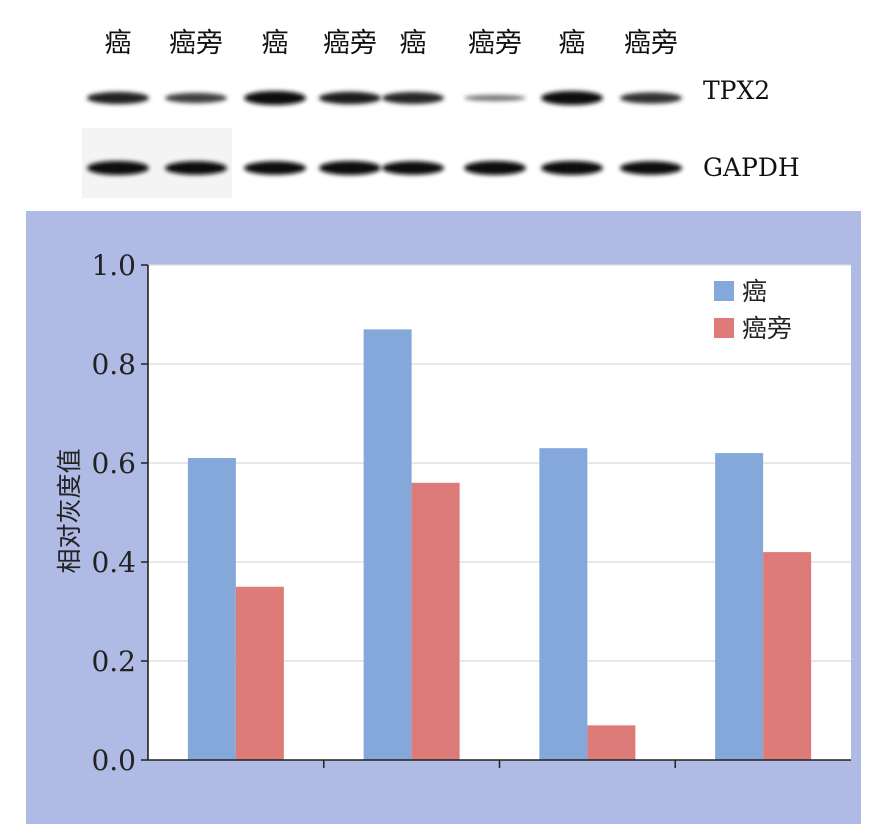 Image resolution: width=893 pixels, height=836 pixels. Describe the element at coordinates (113, 463) in the screenshot. I see `y-tick-label: 0.6` at that location.